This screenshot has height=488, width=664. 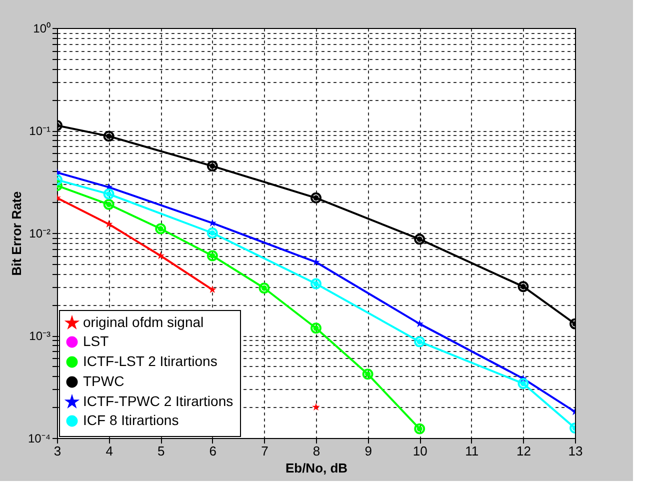 I want to click on y-tick-label: 10⁰, so click(x=41, y=29).